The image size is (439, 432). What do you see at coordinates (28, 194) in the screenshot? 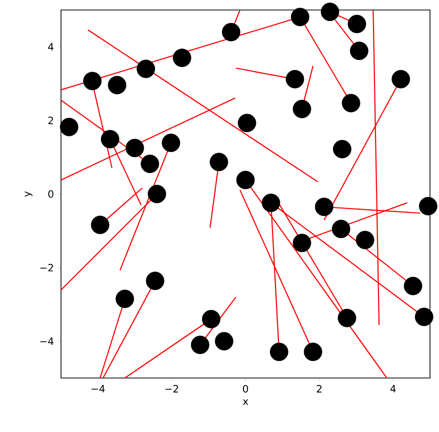
I see `y-axis-title: y` at bounding box center [28, 194].